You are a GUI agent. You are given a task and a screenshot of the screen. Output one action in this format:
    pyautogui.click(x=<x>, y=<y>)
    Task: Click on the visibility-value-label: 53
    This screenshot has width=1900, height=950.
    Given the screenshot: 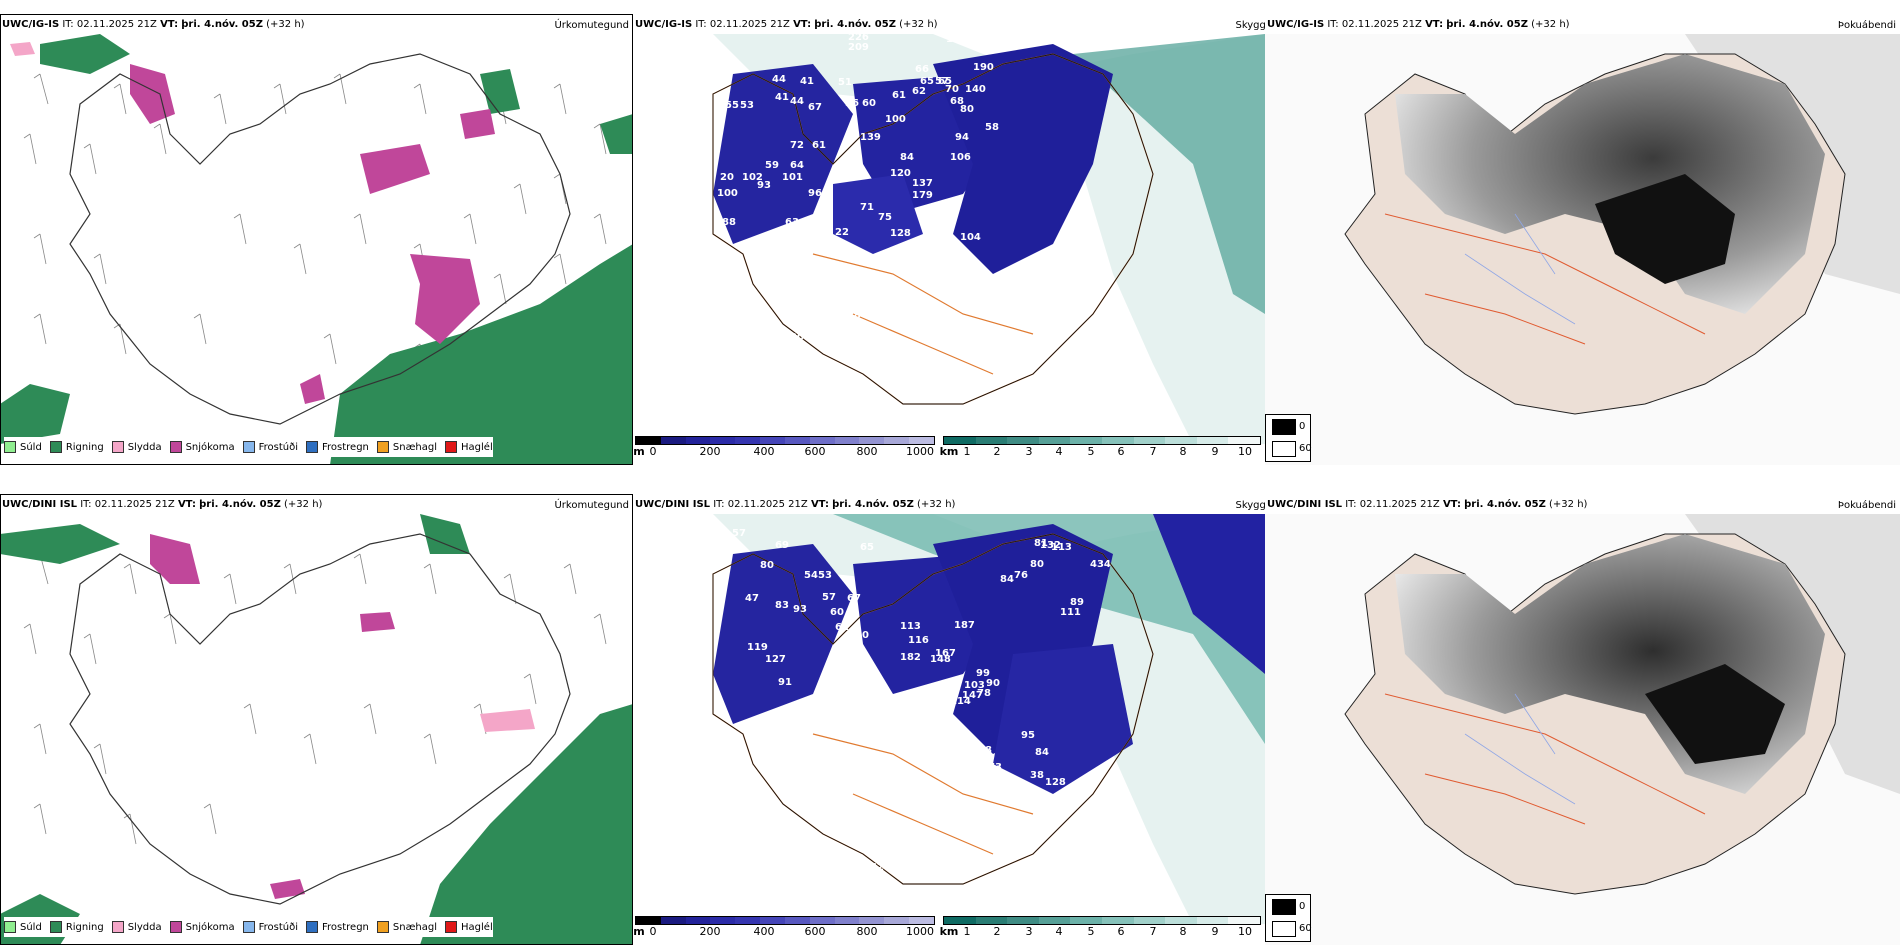 What is the action you would take?
    pyautogui.click(x=825, y=575)
    